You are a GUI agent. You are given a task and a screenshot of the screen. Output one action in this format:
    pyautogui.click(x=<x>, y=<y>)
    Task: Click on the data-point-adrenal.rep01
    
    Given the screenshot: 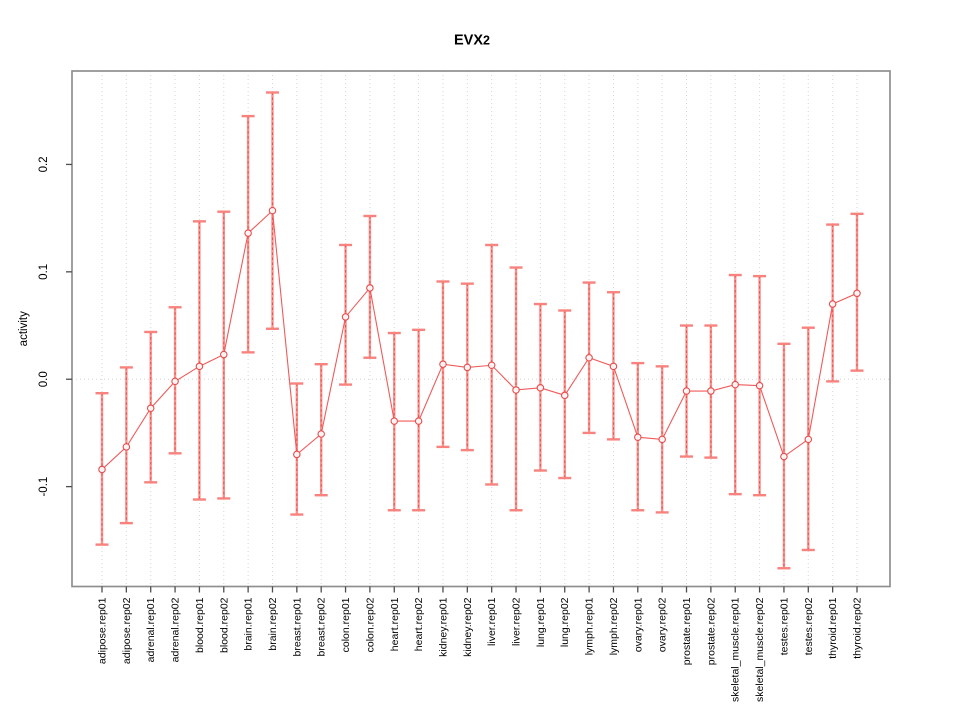 What is the action you would take?
    pyautogui.click(x=150, y=408)
    